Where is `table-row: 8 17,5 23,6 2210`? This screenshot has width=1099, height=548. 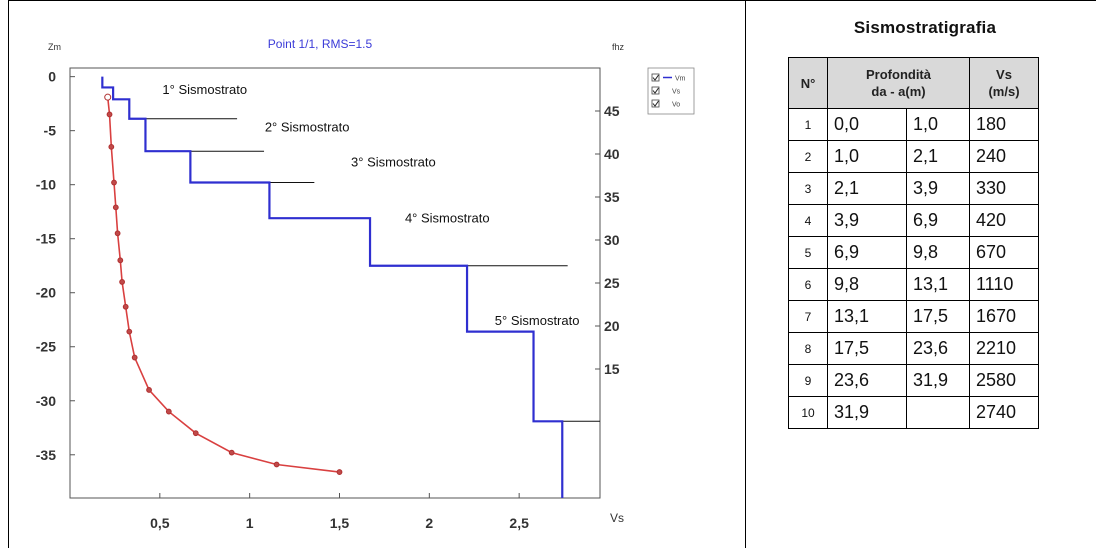
table-row: 8 17,5 23,6 2210 is located at coordinates (913, 348).